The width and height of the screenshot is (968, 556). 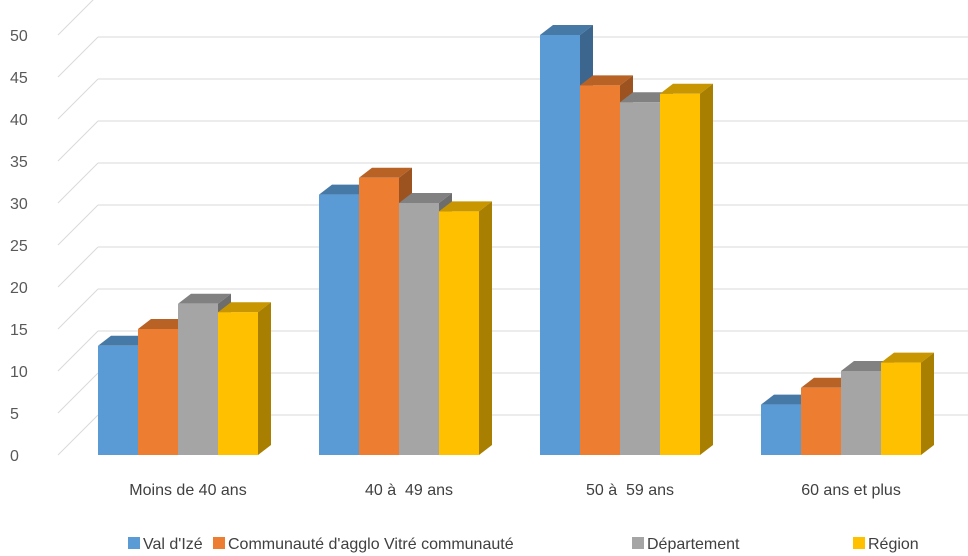 What do you see at coordinates (19, 162) in the screenshot?
I see `y-tick-label: 35` at bounding box center [19, 162].